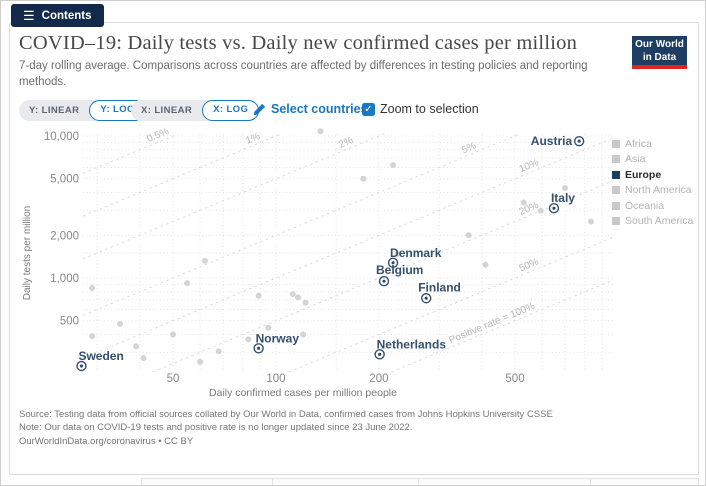 Image resolution: width=706 pixels, height=486 pixels. Describe the element at coordinates (231, 110) in the screenshot. I see `x-log-button: X: LOG` at that location.